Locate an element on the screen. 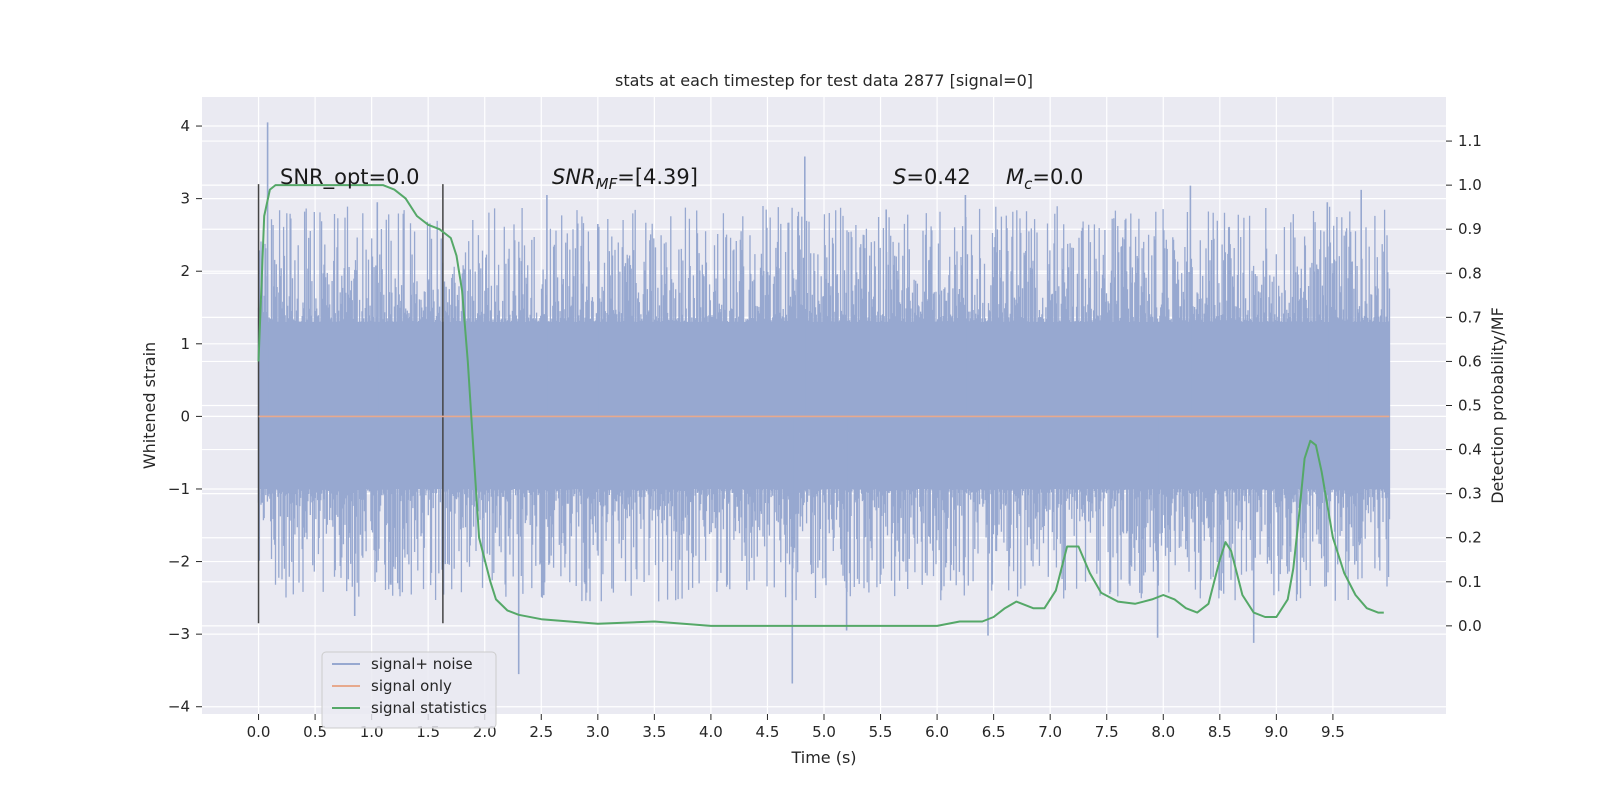 This screenshot has height=800, width=1600. annotation-snr-mf-sub: MF is located at coordinates (607, 184).